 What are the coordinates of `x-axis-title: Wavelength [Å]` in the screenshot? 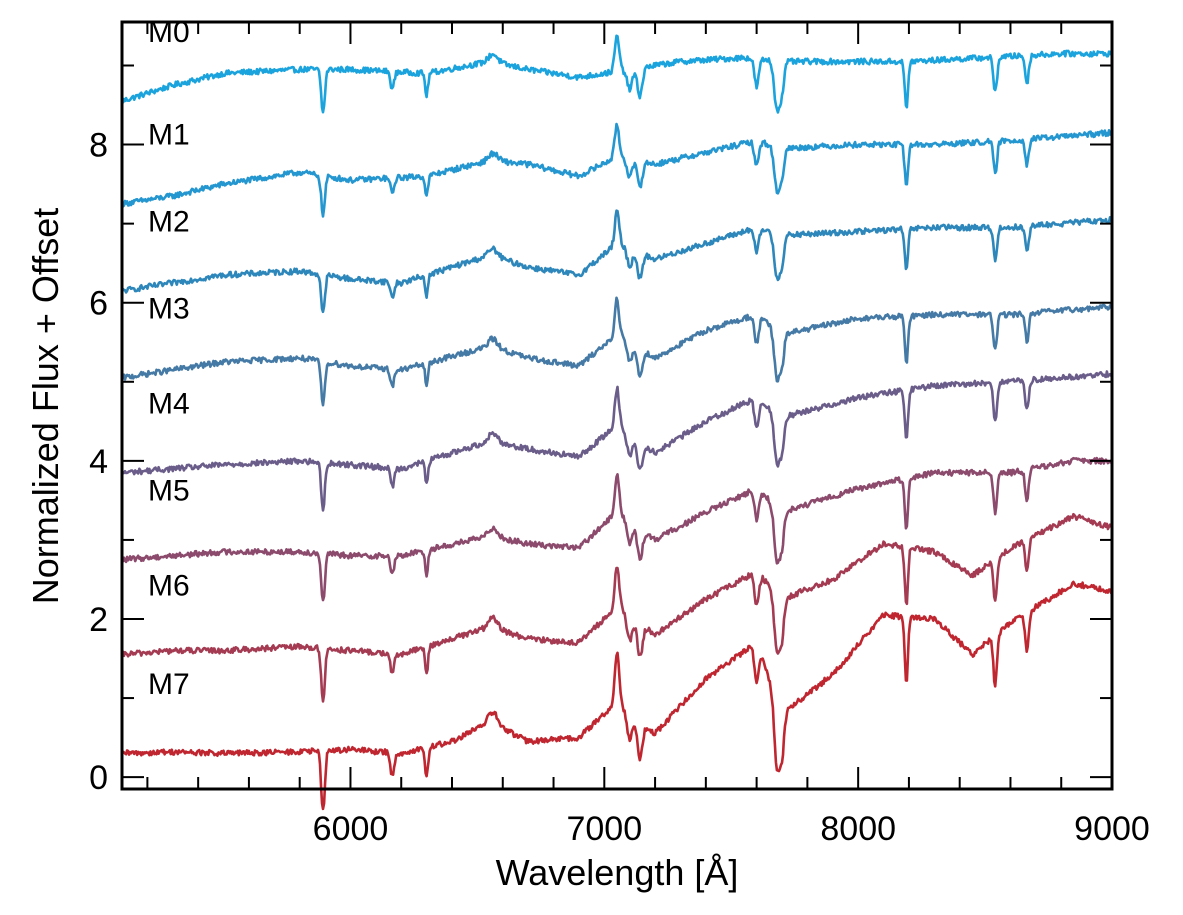 It's located at (617, 872).